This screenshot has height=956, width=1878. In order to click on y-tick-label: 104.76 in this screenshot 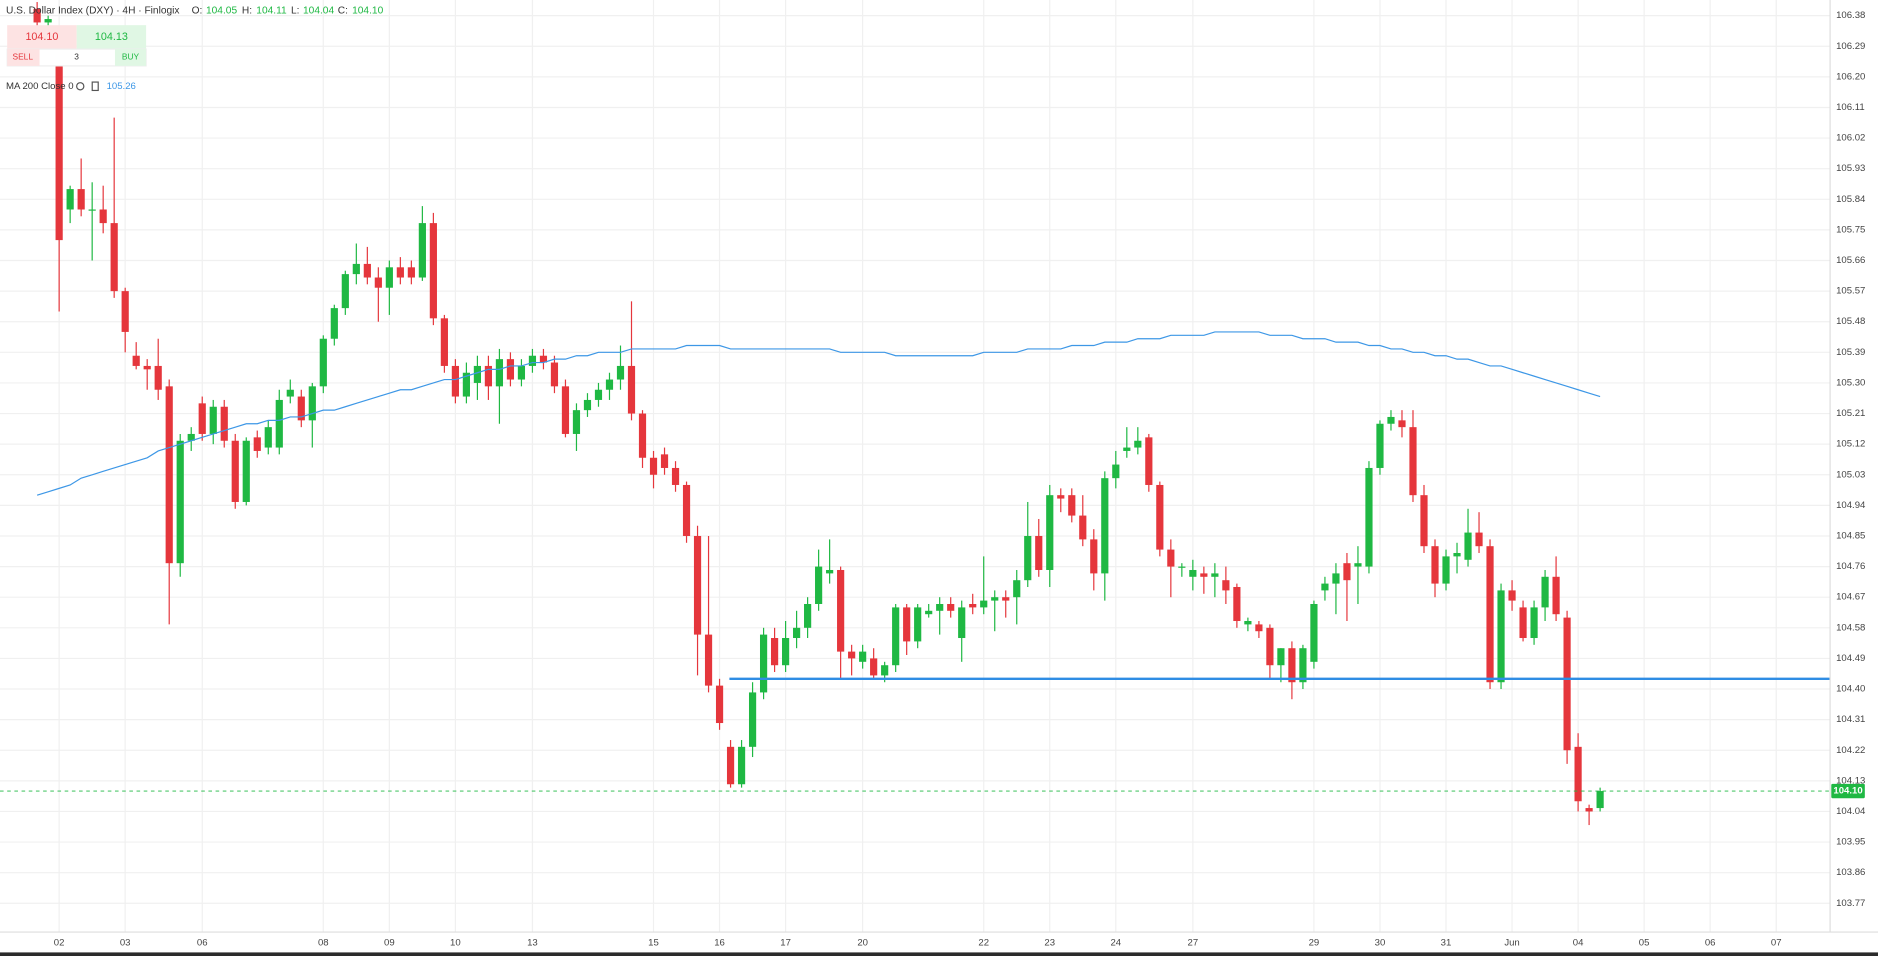, I will do `click(1850, 566)`.